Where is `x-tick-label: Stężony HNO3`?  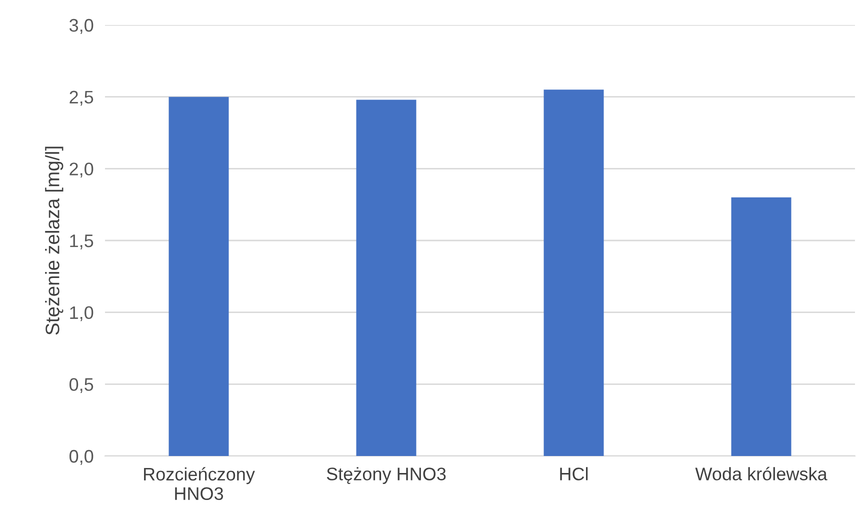 x-tick-label: Stężony HNO3 is located at coordinates (386, 475).